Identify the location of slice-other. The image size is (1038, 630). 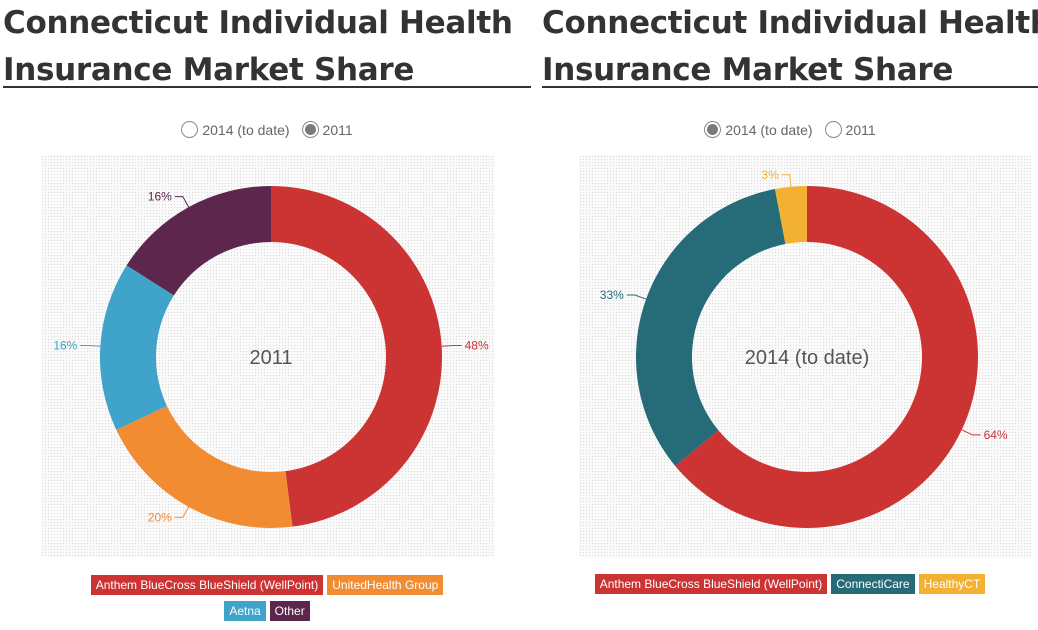
(198, 241).